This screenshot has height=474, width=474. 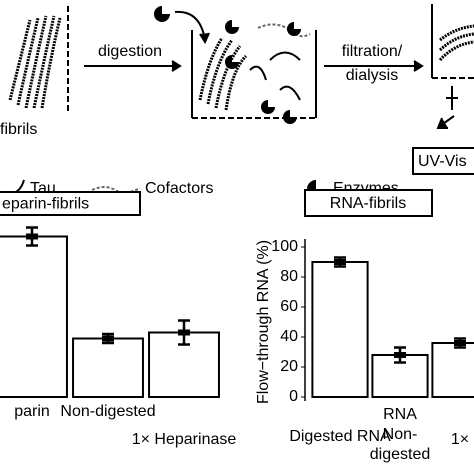 What do you see at coordinates (263, 322) in the screenshot?
I see `y-axis-label: Flow−through RNA (%)` at bounding box center [263, 322].